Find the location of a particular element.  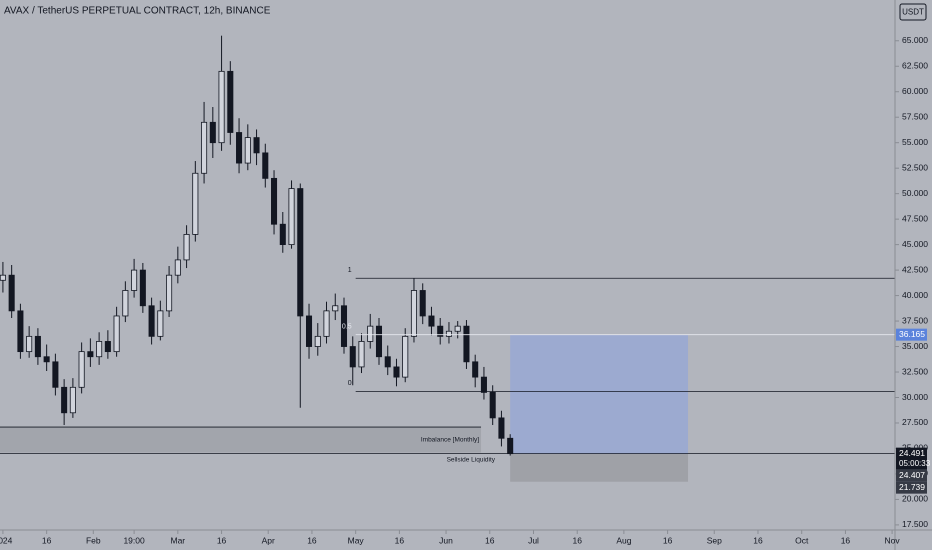

x-tick-label: 2024 is located at coordinates (6, 540).